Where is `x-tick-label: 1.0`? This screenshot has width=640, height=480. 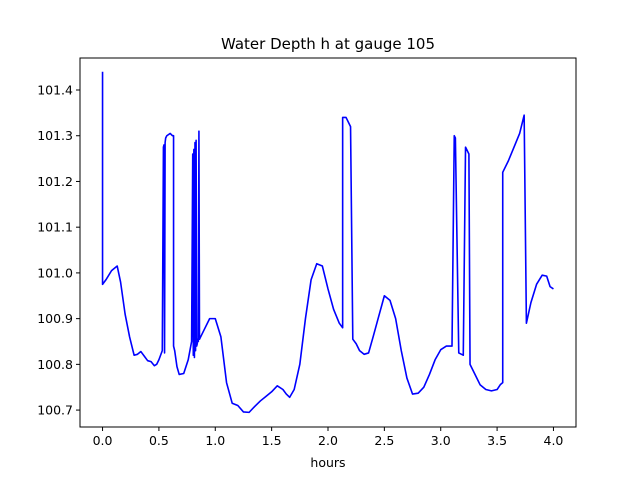 x-tick-label: 1.0 is located at coordinates (215, 440).